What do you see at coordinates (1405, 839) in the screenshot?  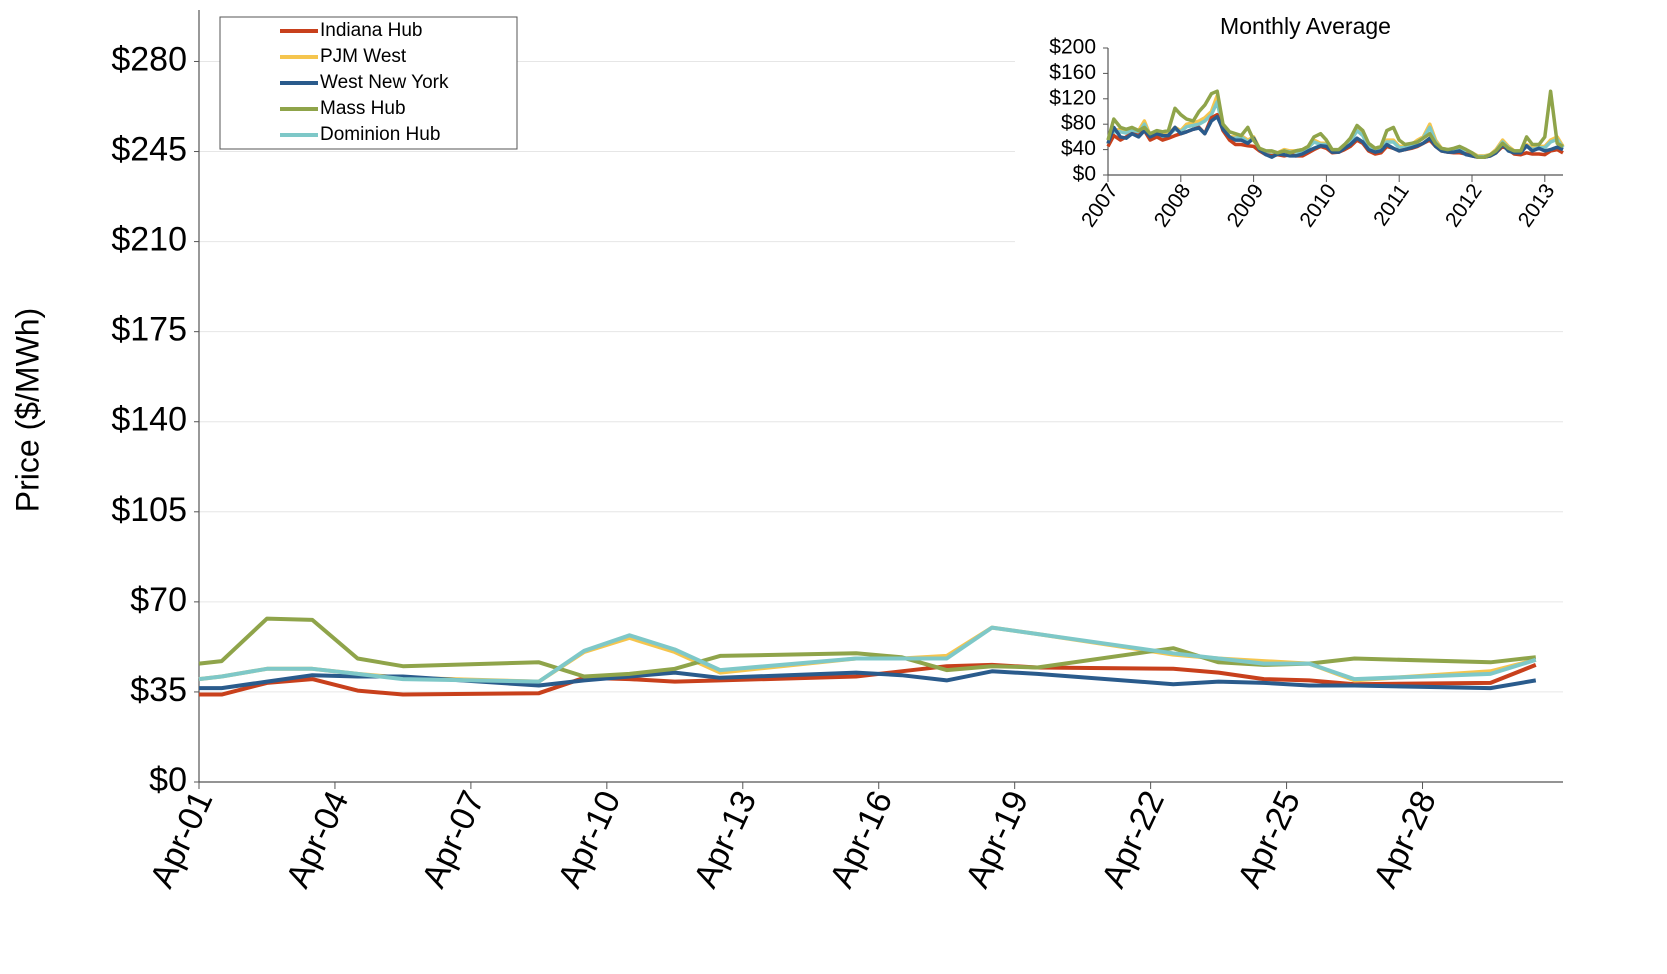 I see `x-tick-label: Apr-28` at bounding box center [1405, 839].